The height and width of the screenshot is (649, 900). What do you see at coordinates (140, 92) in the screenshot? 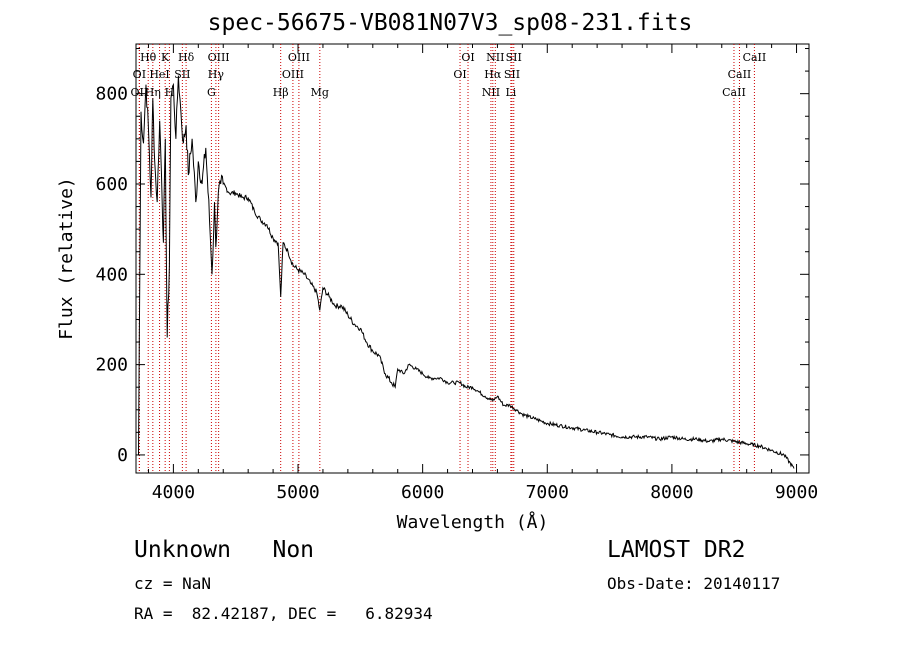
I see `marker-label-0: OII` at bounding box center [140, 92].